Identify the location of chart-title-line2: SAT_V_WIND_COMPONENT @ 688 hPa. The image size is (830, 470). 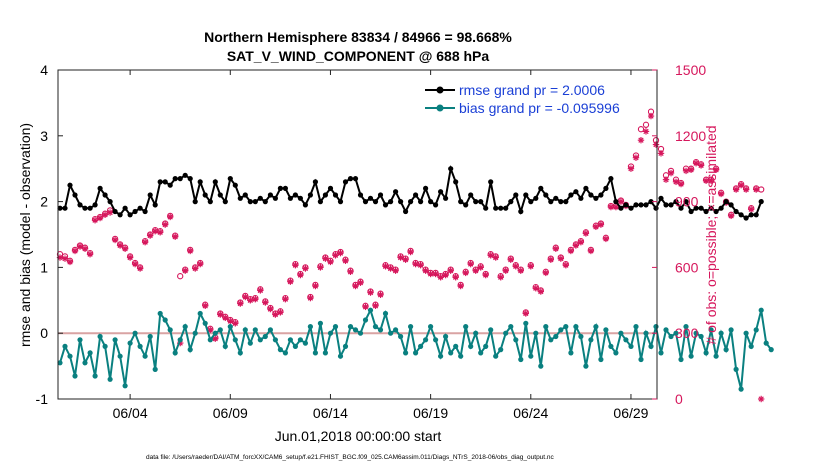
(358, 56).